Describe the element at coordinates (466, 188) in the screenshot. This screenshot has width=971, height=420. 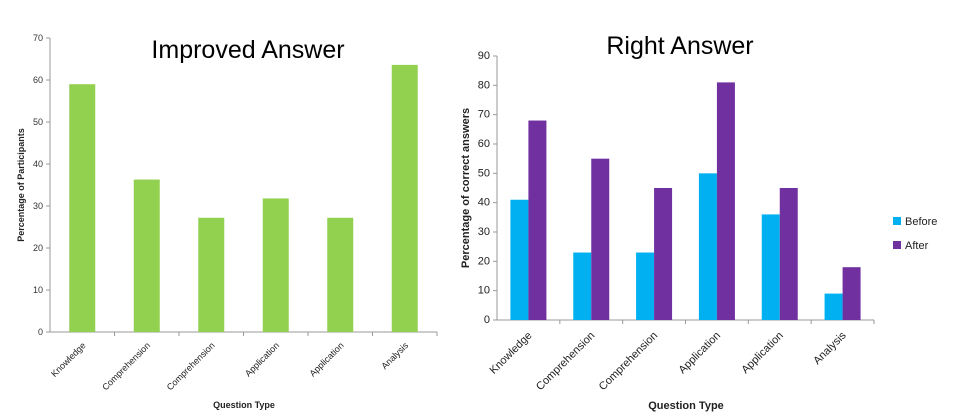
I see `y-axis-title: Percentage of correct answers` at that location.